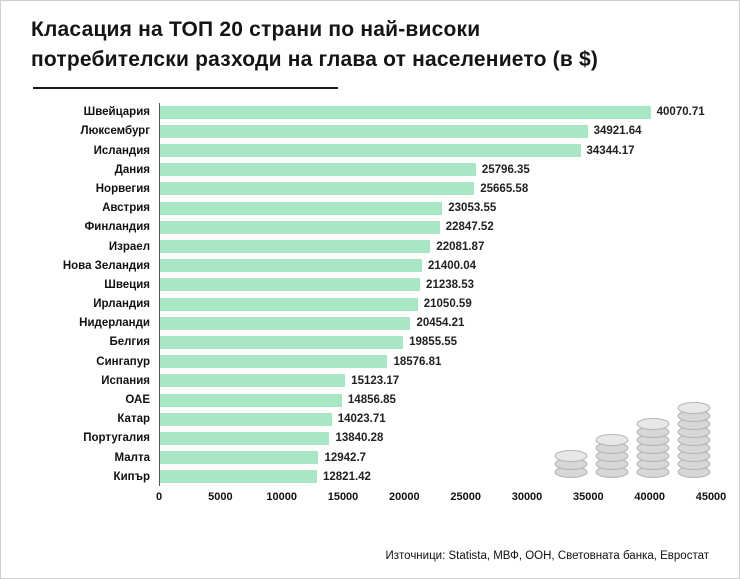  I want to click on country-label: Нова Зеландия, so click(106, 265).